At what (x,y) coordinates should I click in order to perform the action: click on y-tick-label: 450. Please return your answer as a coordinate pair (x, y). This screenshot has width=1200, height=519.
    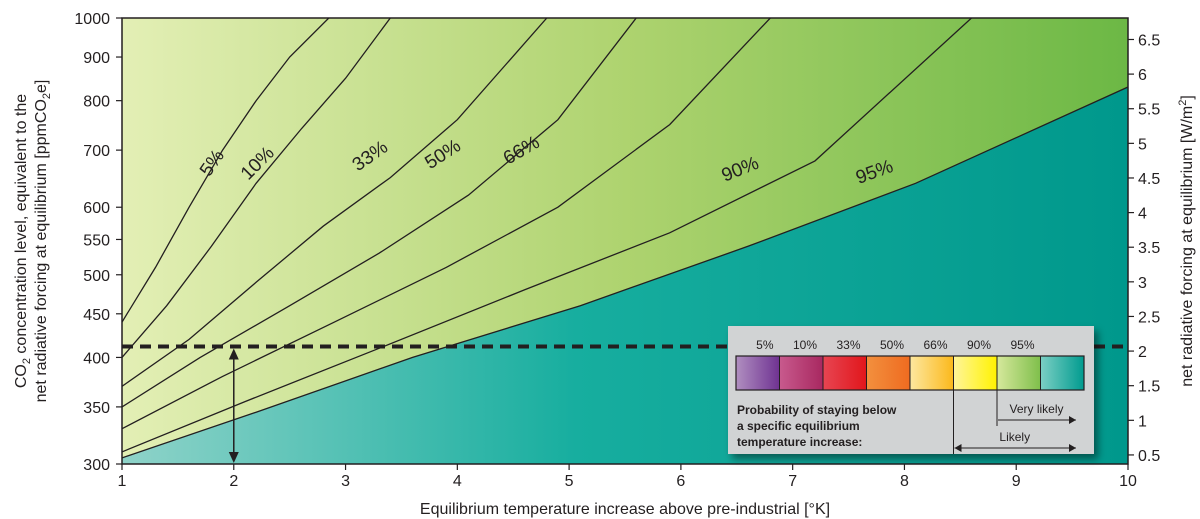
    Looking at the image, I should click on (96, 315).